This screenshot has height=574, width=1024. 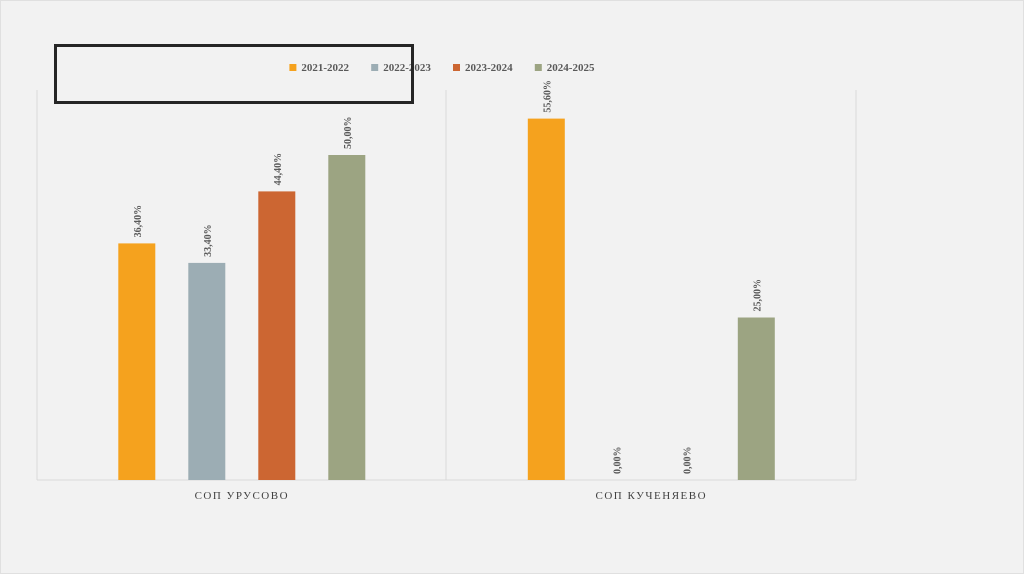 What do you see at coordinates (546, 299) in the screenshot?
I see `bar-2-2021-2022` at bounding box center [546, 299].